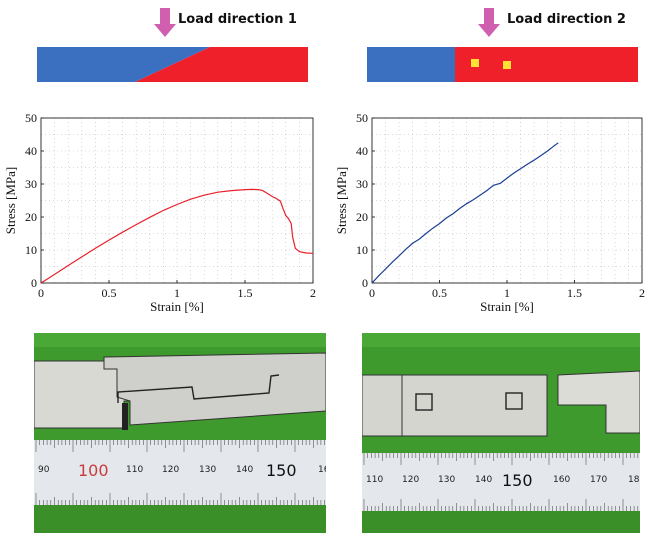  Describe the element at coordinates (566, 19) in the screenshot. I see `load-direction-label-2: Load direction 2` at that location.